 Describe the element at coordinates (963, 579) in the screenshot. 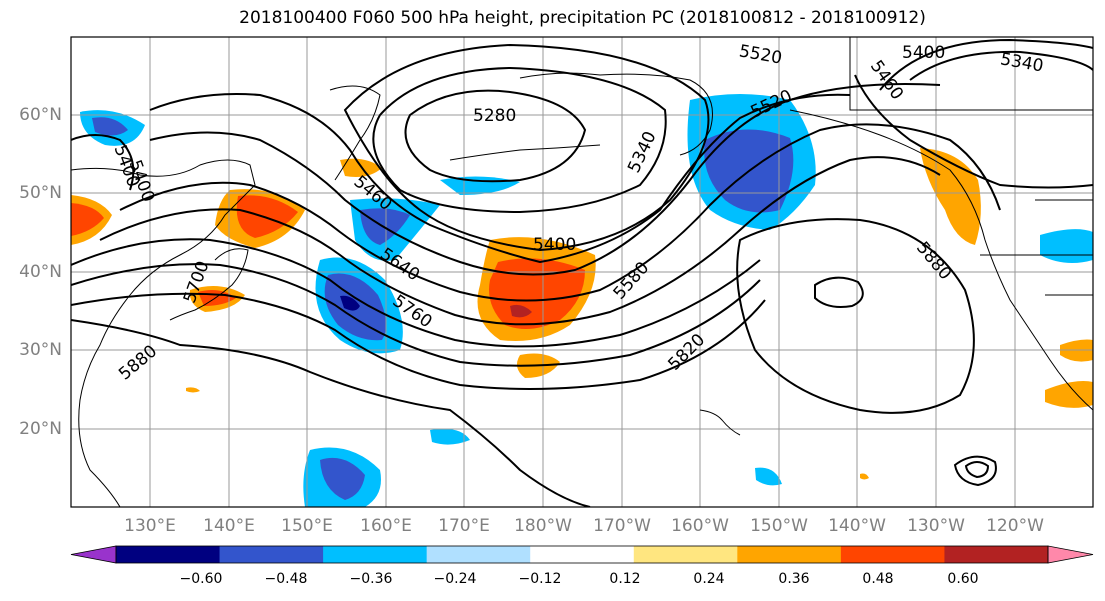

I see `colorbar-tick: 0.60` at that location.